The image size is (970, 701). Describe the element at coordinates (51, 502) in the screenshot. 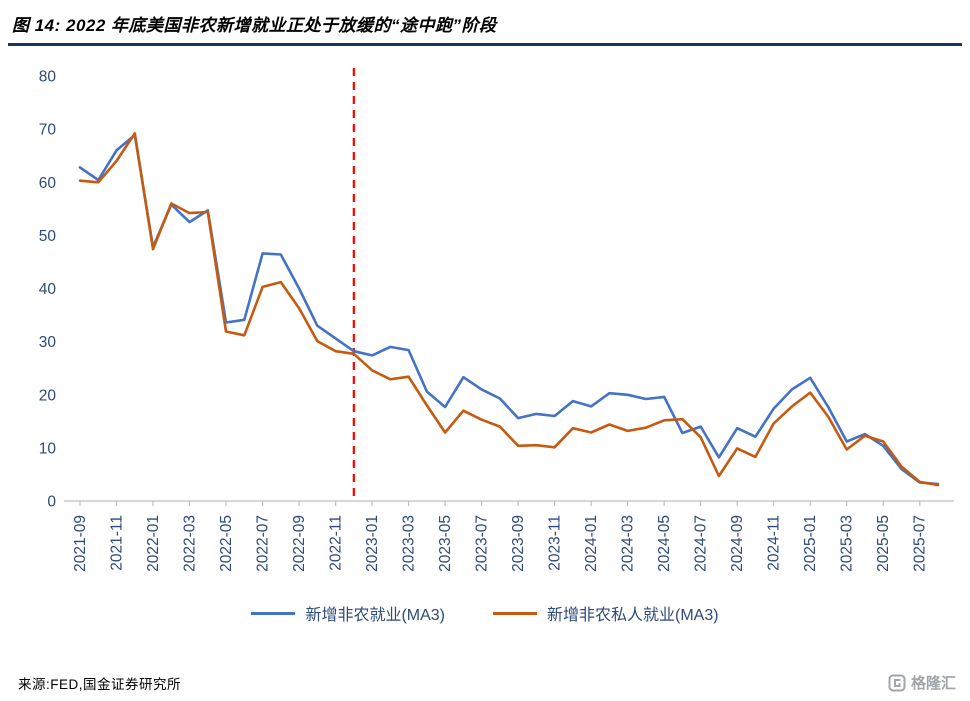

I see `y-axis-tick-label: 0` at that location.